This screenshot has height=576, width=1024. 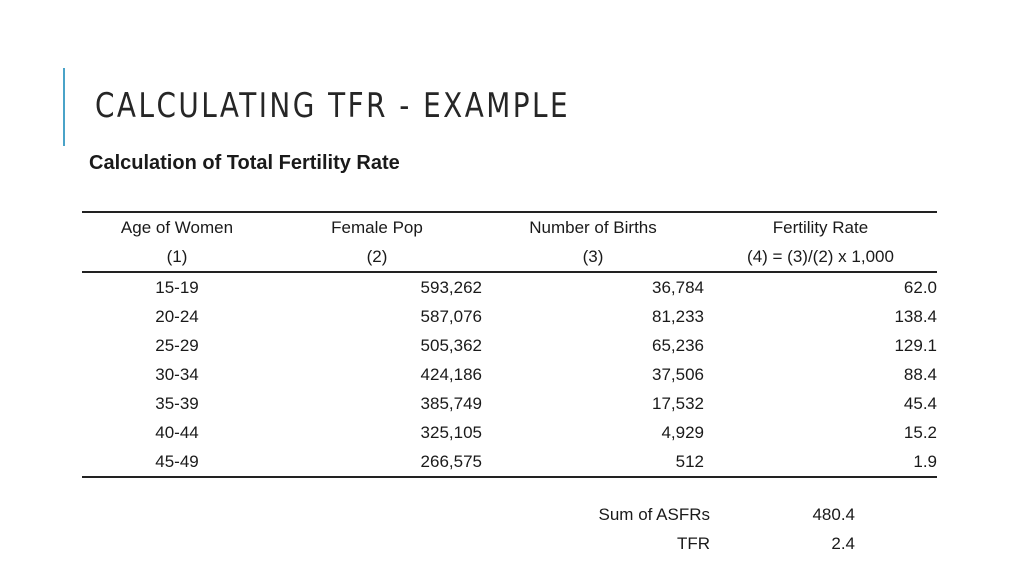 I want to click on subheader-age: (1), so click(x=177, y=257).